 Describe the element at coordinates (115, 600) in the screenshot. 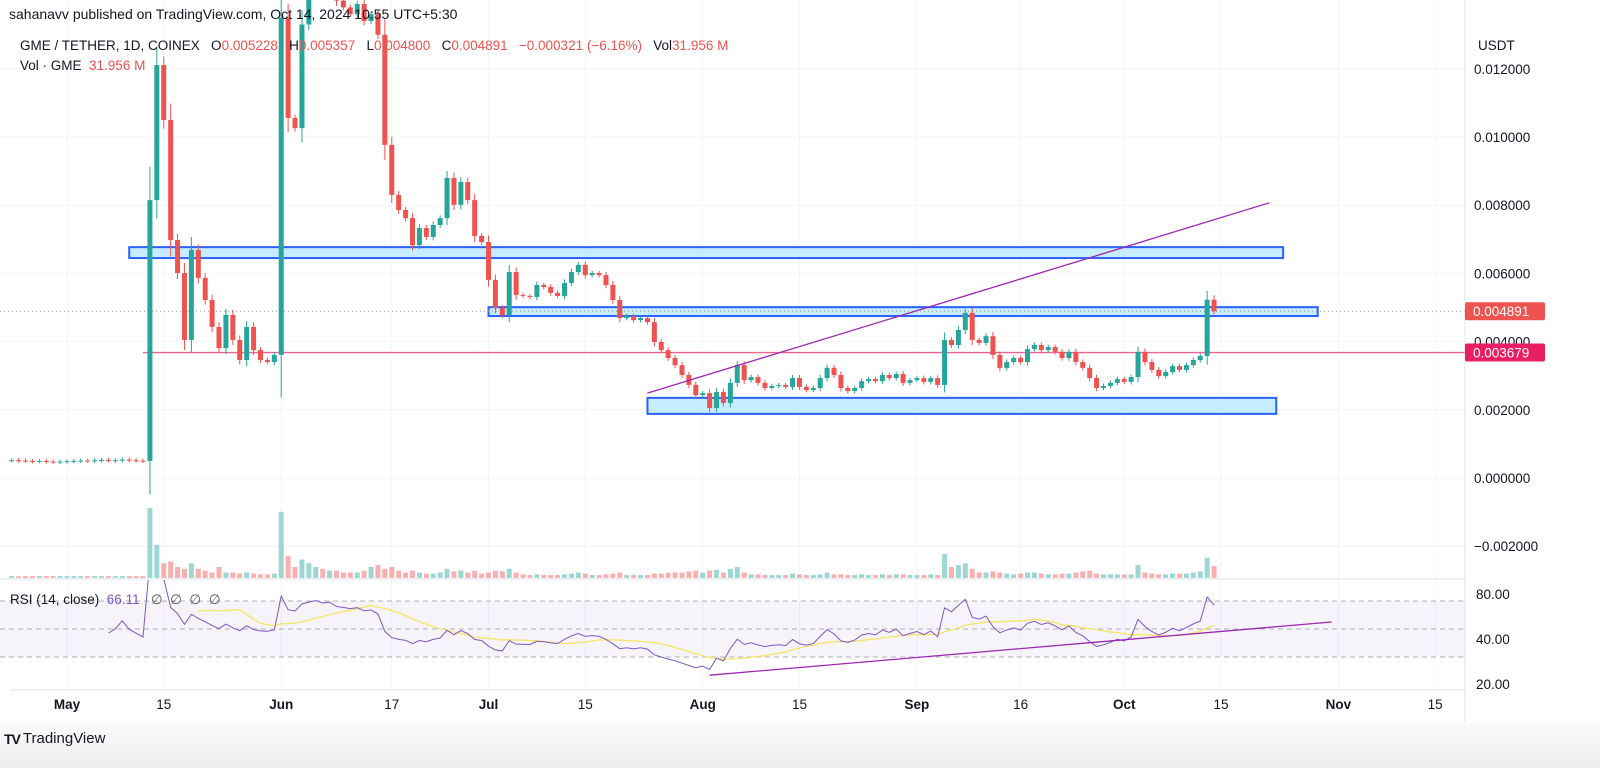

I see `rsi-legend: RSI (14, close) 66.11 ∅ ∅ ∅ ∅` at that location.